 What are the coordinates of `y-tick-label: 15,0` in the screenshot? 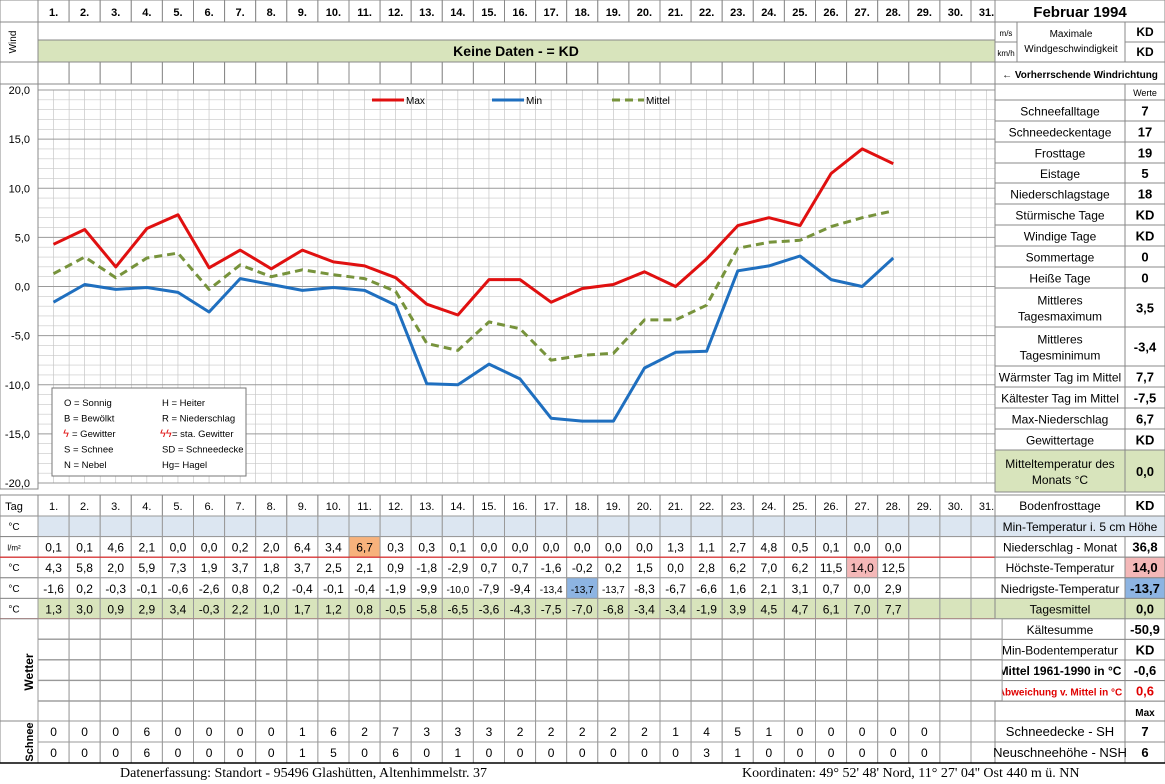 It's located at (19, 140).